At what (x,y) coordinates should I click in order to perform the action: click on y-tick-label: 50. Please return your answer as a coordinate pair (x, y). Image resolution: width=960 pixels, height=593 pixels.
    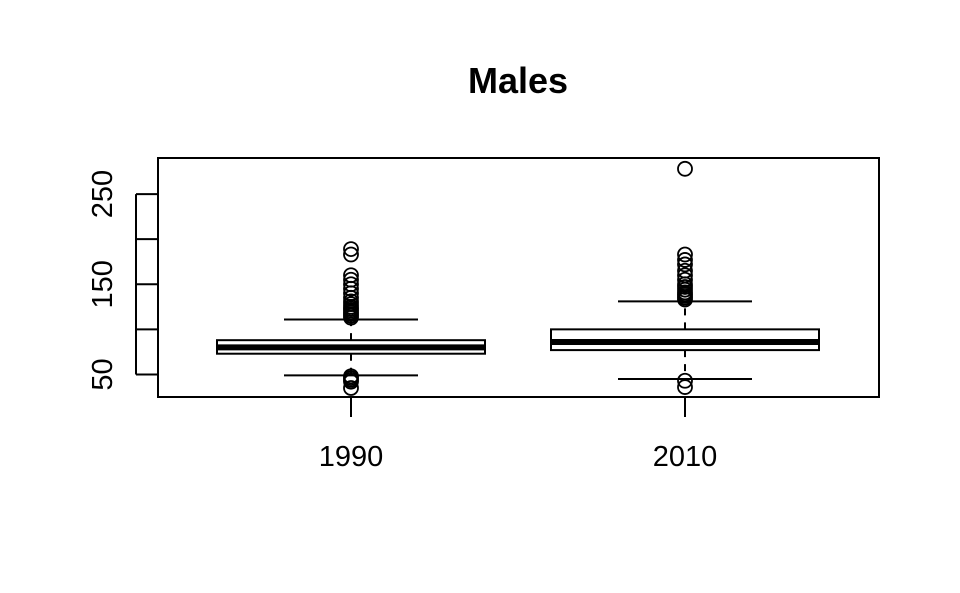
    Looking at the image, I should click on (103, 374).